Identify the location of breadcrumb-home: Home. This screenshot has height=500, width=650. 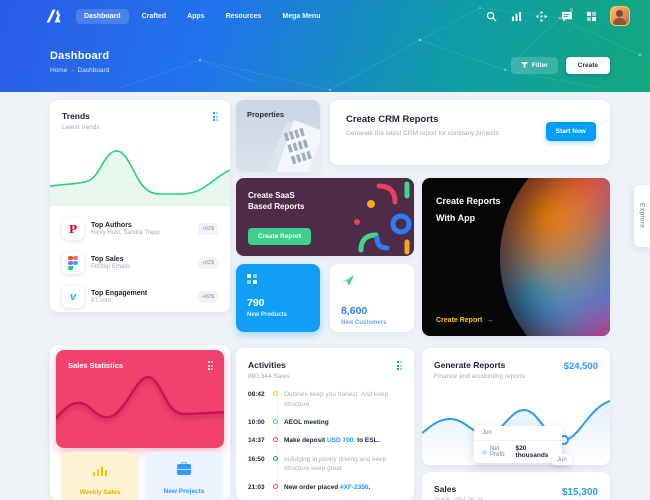
(59, 70).